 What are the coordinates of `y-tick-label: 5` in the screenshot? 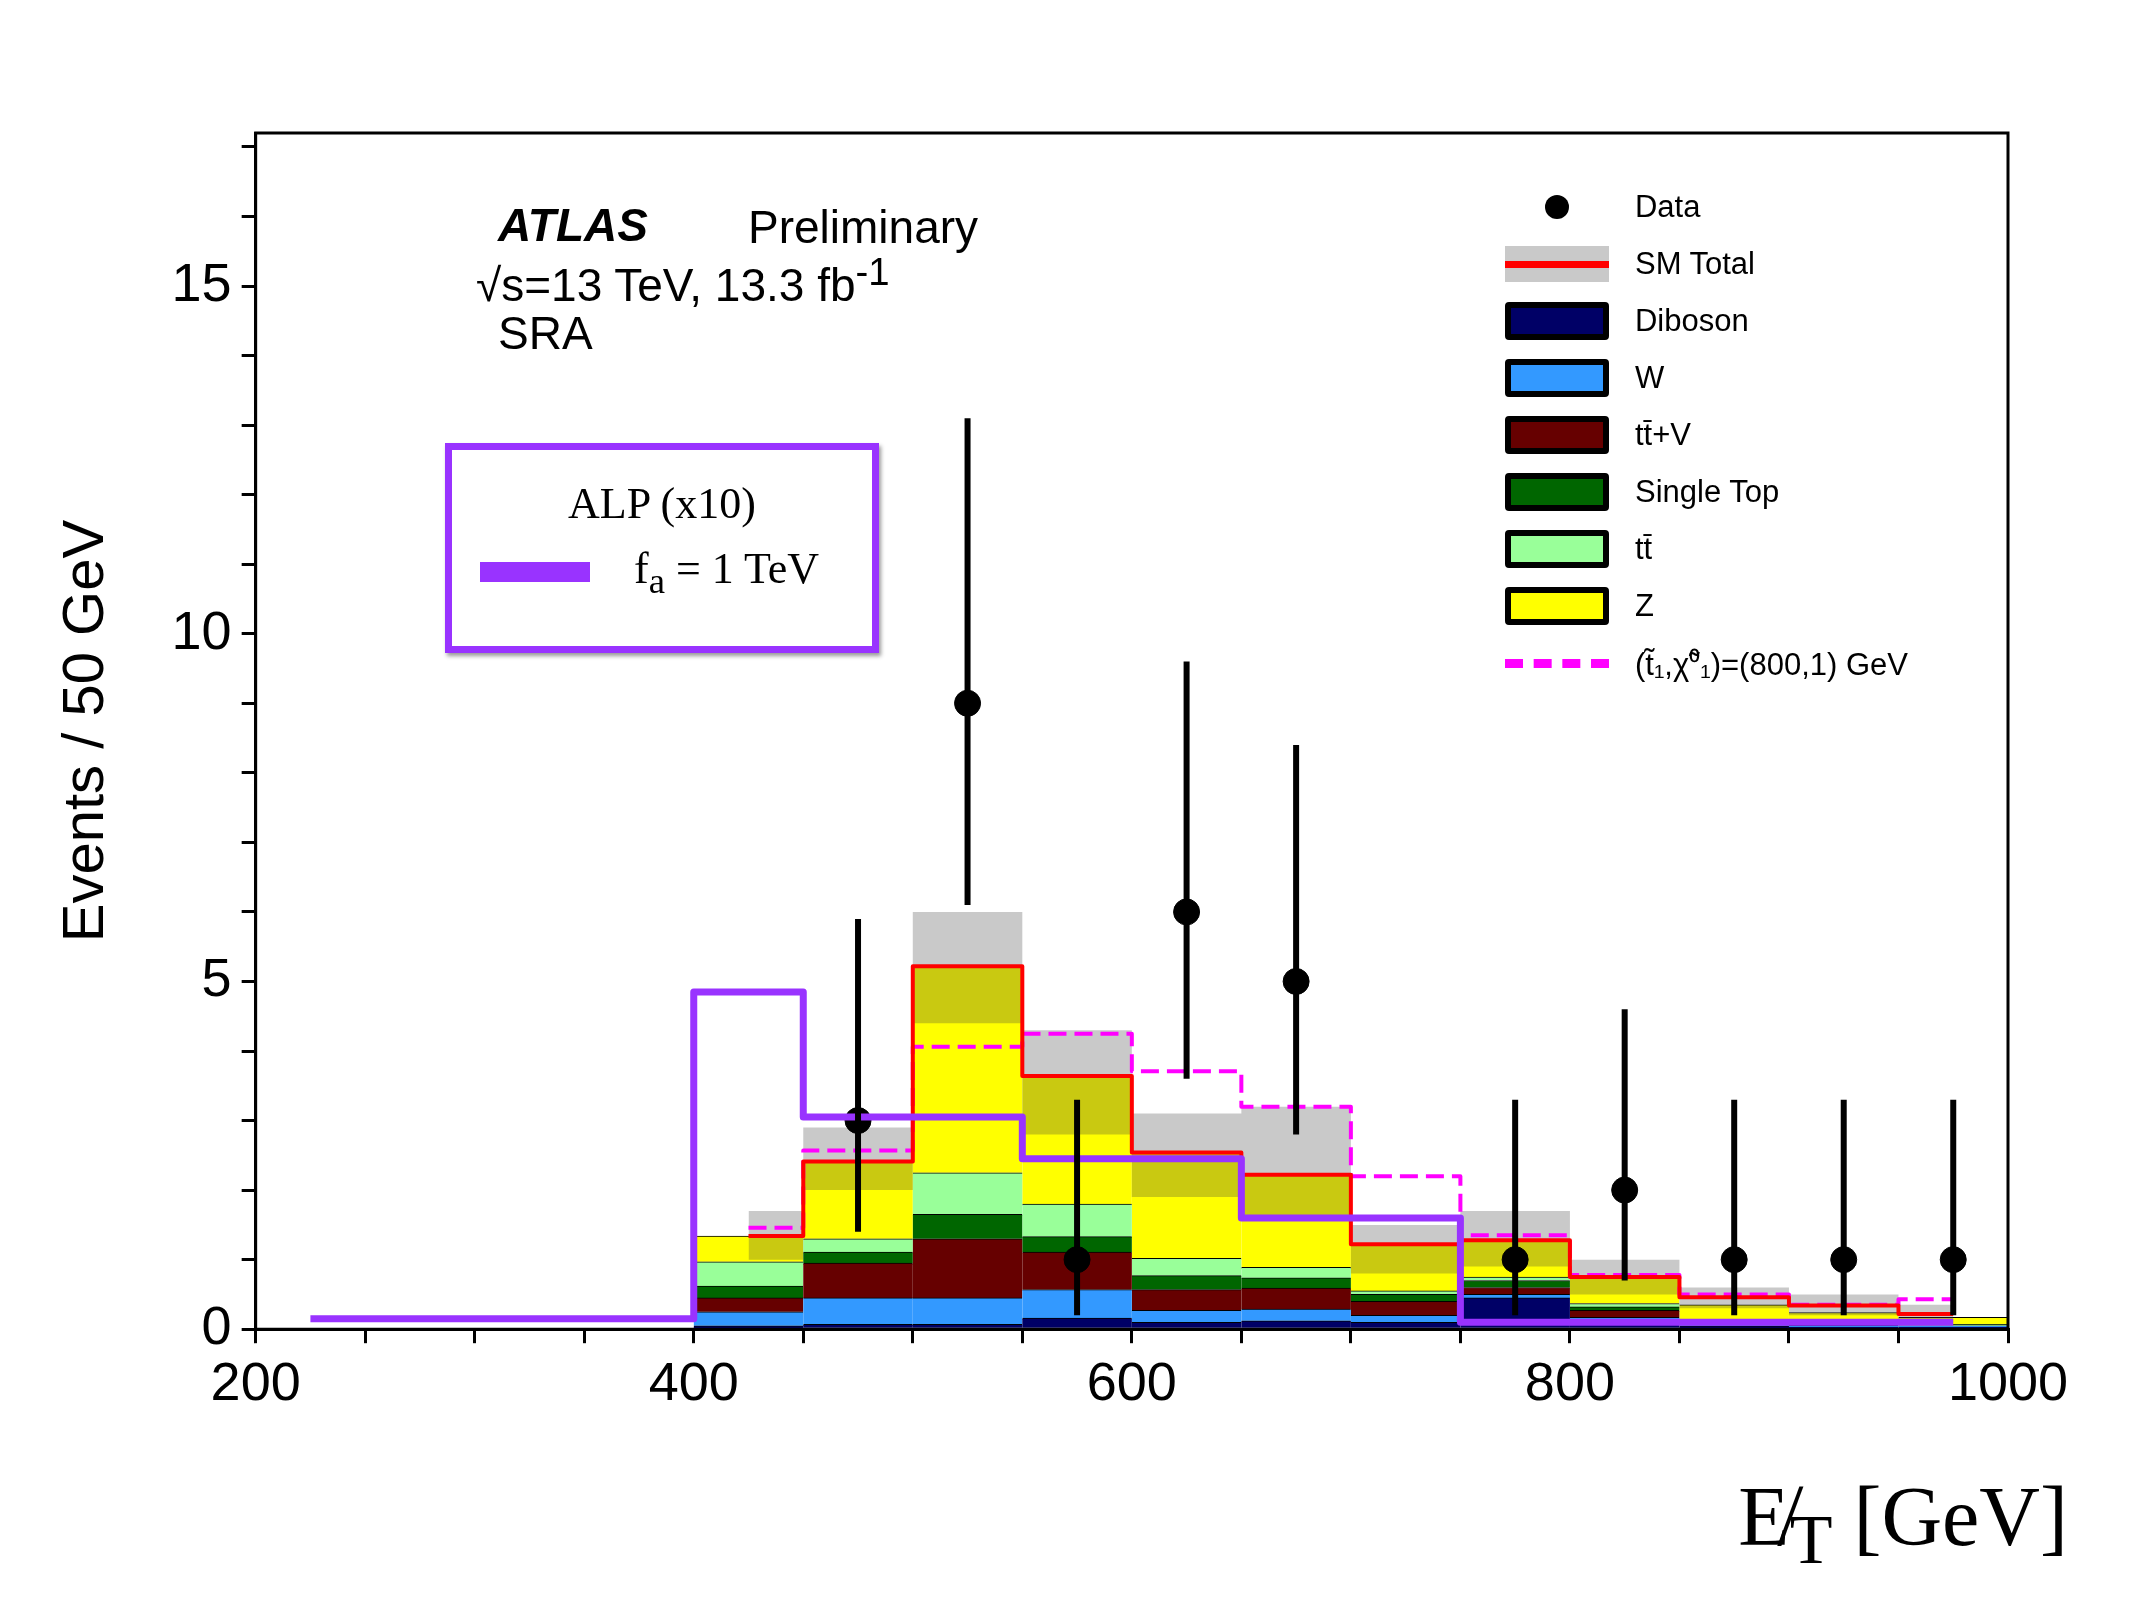 It's located at (216, 977).